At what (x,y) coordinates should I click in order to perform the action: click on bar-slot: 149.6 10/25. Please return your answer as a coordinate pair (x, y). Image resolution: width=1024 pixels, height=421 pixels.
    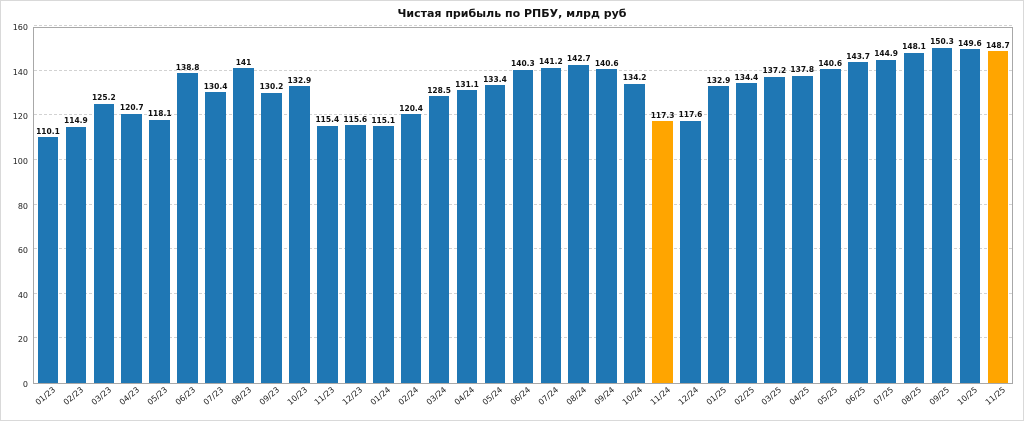
    Looking at the image, I should click on (970, 217).